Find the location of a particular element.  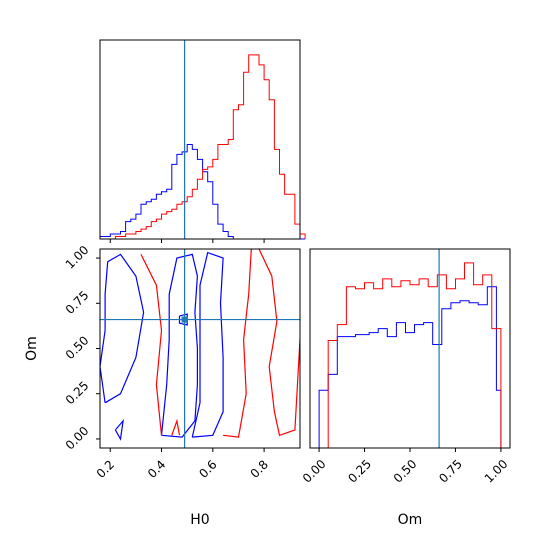

panel-om-hist-frame is located at coordinates (410, 348).